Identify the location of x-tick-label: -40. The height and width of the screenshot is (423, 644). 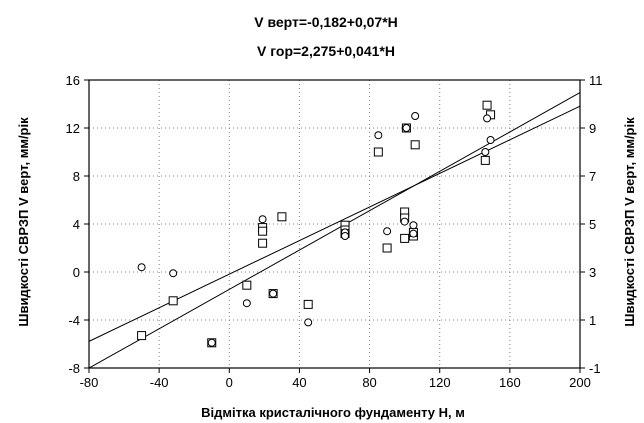
(159, 382).